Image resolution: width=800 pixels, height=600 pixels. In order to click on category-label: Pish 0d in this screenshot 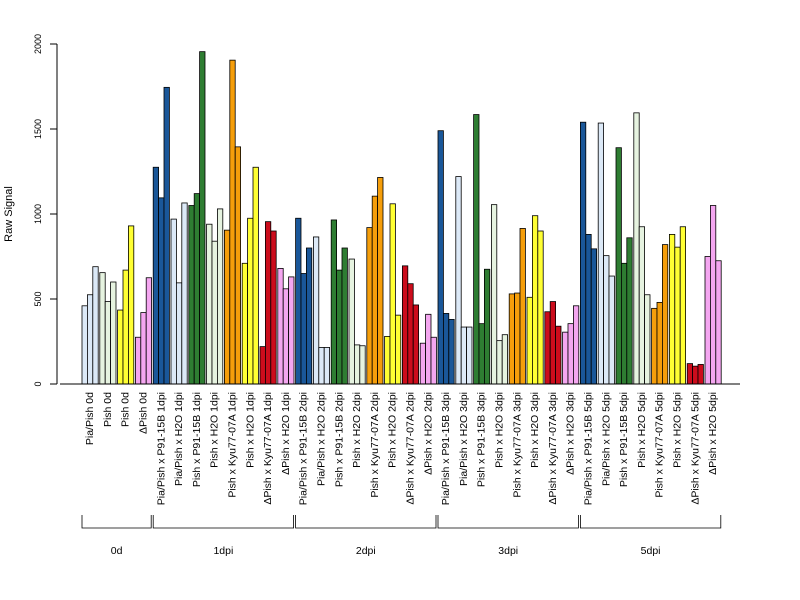, I will do `click(108, 409)`.